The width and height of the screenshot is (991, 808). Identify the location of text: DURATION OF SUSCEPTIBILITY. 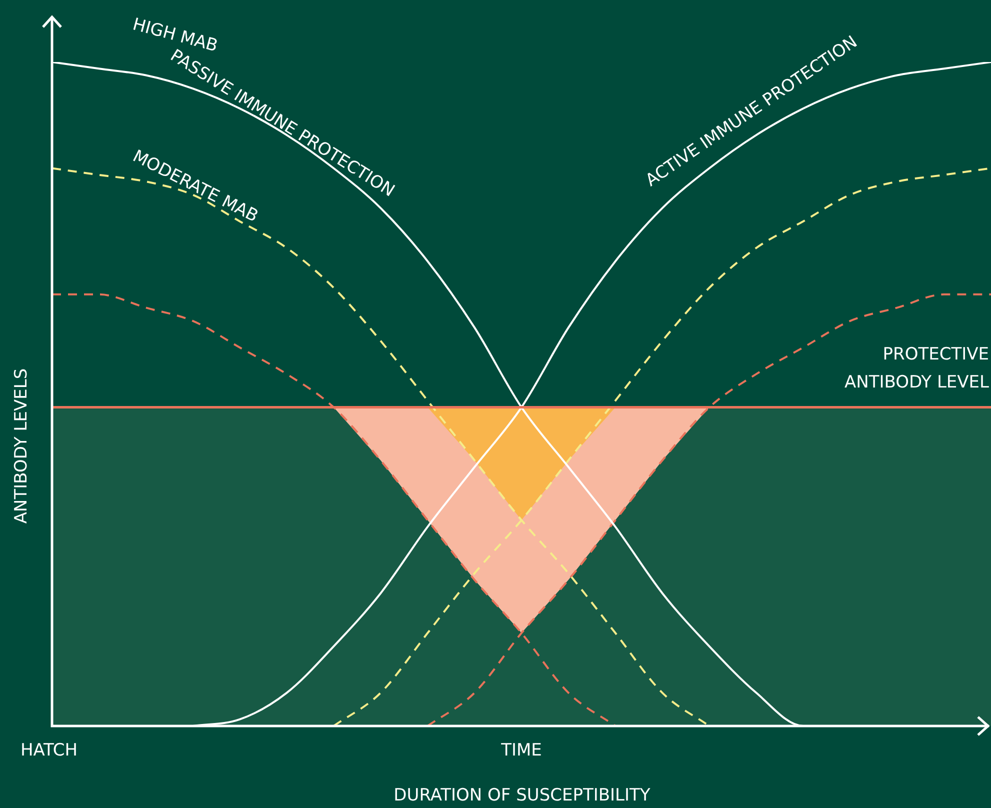
(522, 795).